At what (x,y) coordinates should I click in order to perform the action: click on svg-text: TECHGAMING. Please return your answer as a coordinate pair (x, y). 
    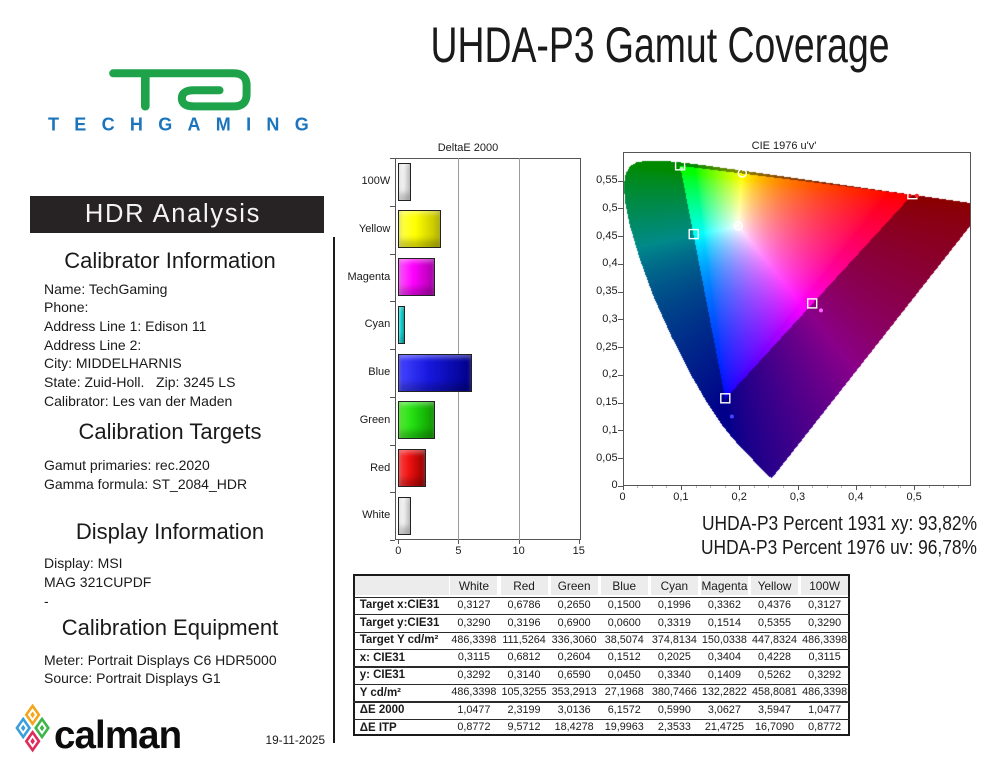
    Looking at the image, I should click on (184, 125).